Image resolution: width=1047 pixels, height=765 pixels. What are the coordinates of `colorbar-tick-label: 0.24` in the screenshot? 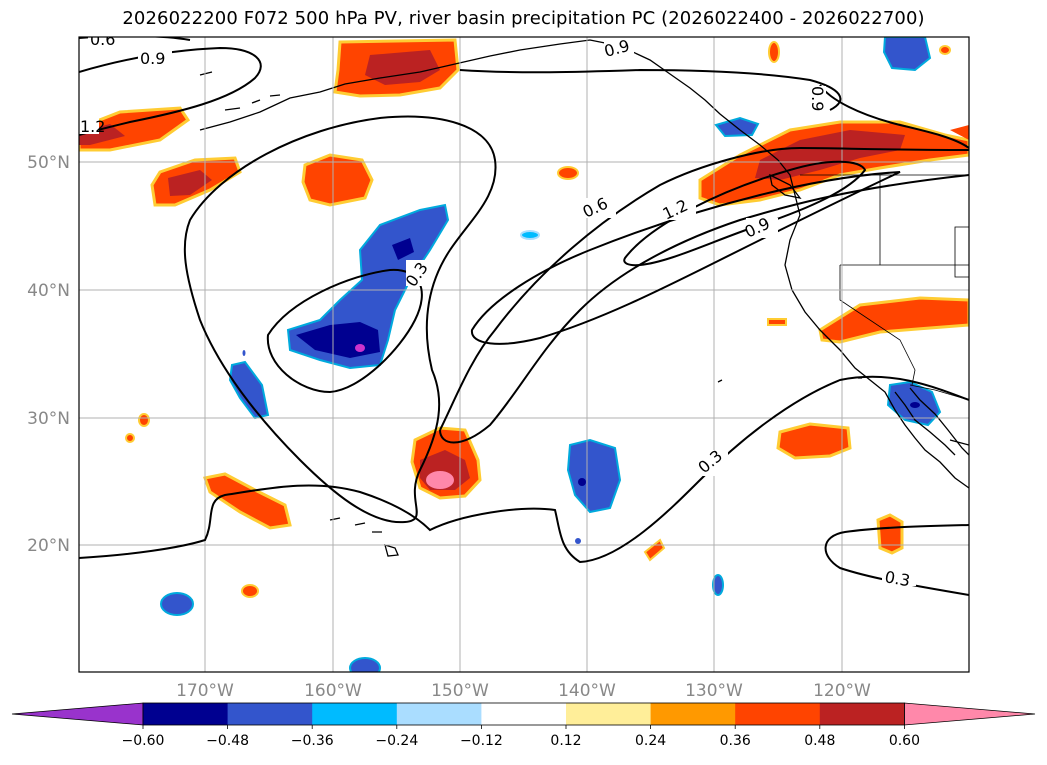 It's located at (650, 741).